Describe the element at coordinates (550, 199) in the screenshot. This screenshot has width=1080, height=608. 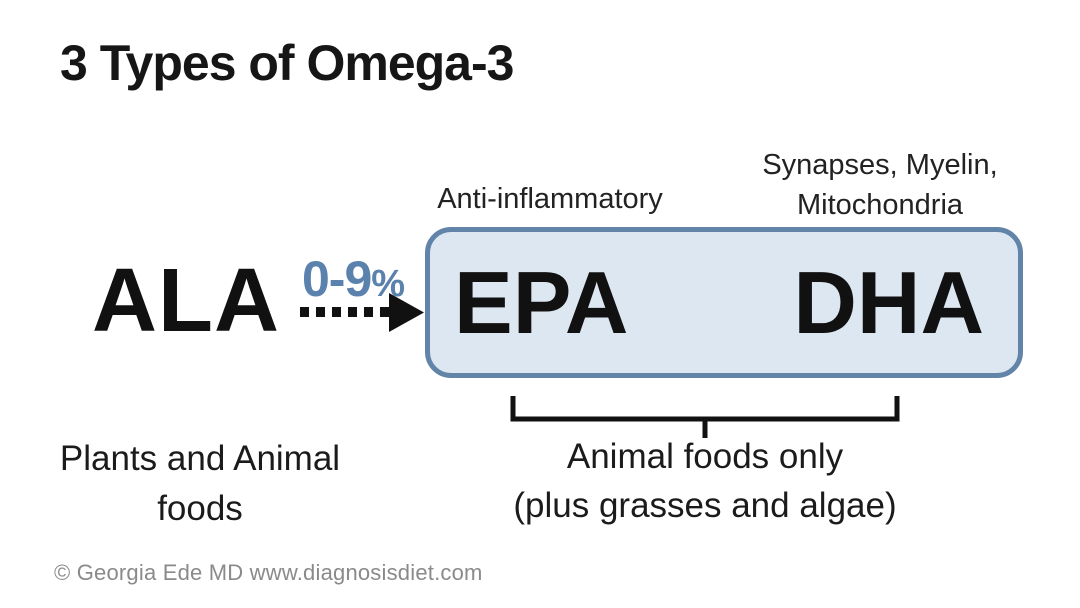
I see `epa-annotation: Anti-inflammatory` at that location.